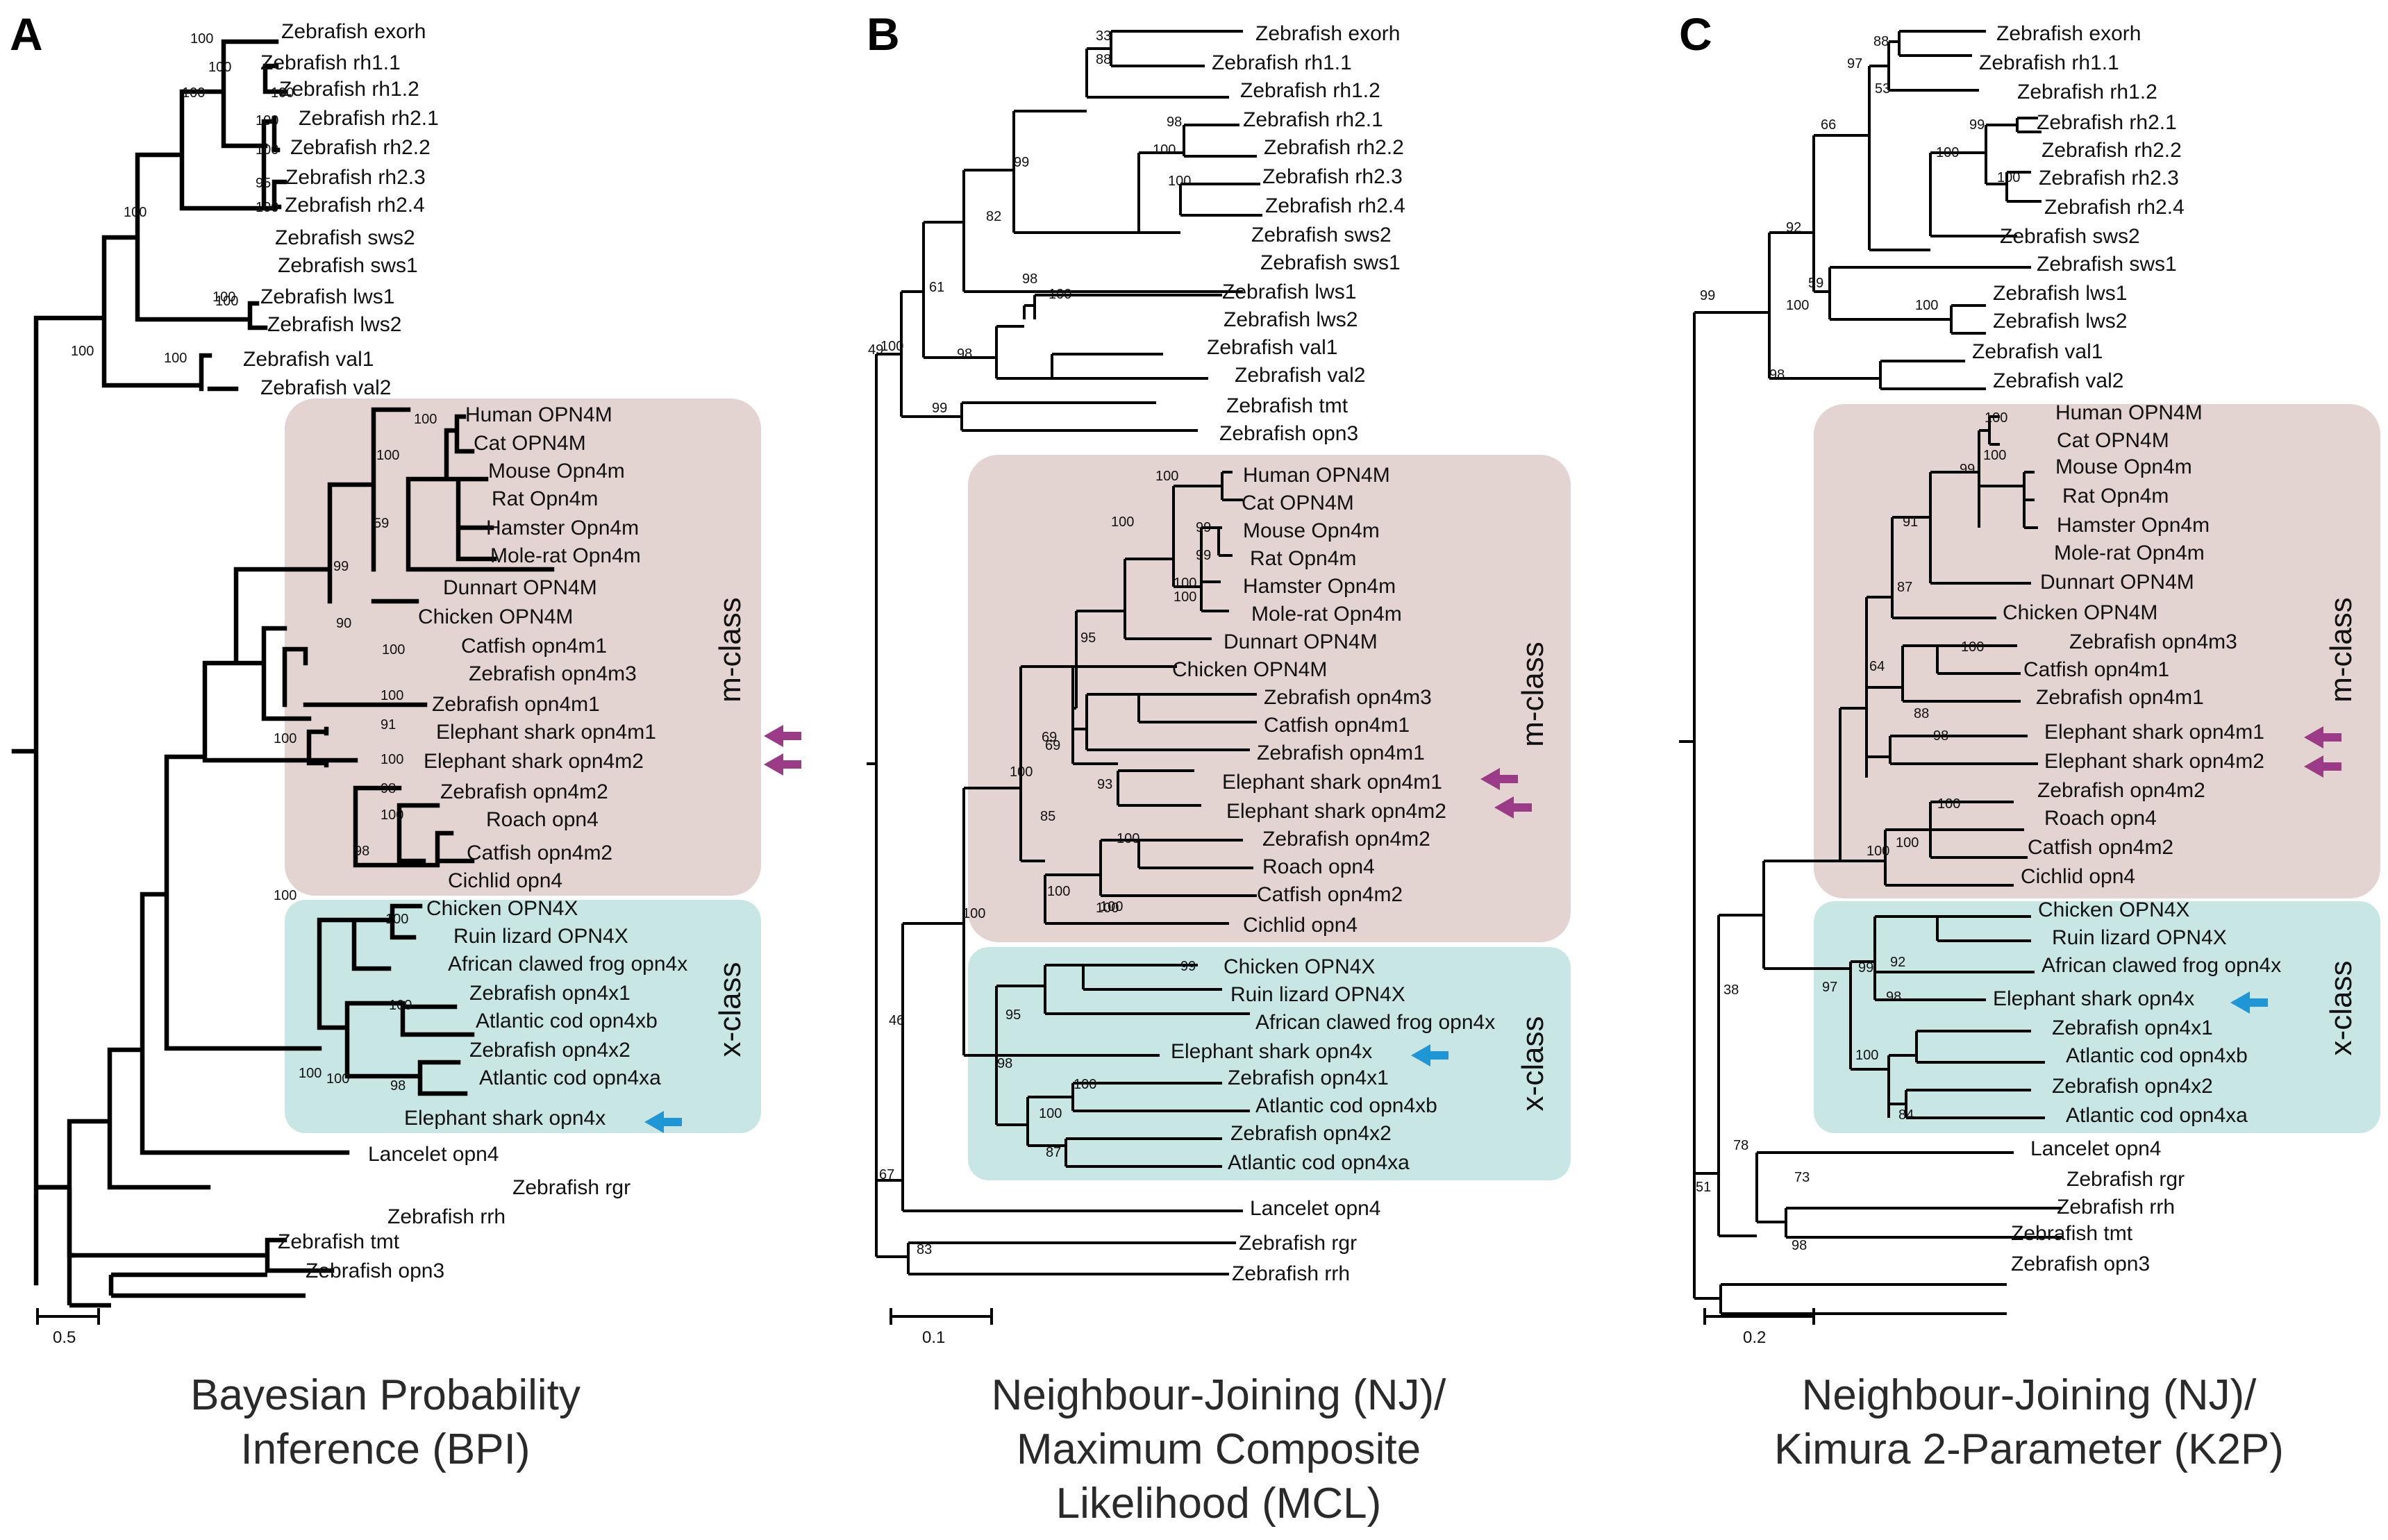  I want to click on leaf-label: Zebrafish opn4x1, so click(2132, 1027).